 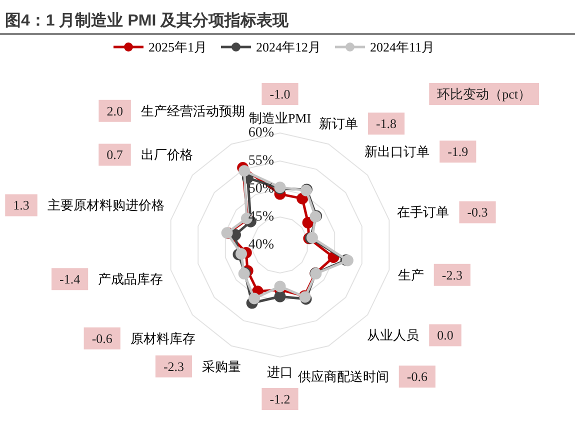 I want to click on spoke-label: 新出口订单, so click(x=397, y=152).